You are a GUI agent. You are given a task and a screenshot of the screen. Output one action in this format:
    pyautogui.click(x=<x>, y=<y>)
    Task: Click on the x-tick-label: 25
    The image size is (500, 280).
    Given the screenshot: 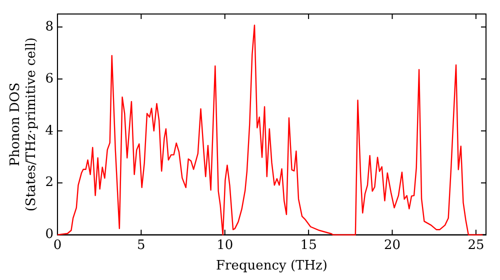 What is the action you would take?
    pyautogui.click(x=476, y=245)
    